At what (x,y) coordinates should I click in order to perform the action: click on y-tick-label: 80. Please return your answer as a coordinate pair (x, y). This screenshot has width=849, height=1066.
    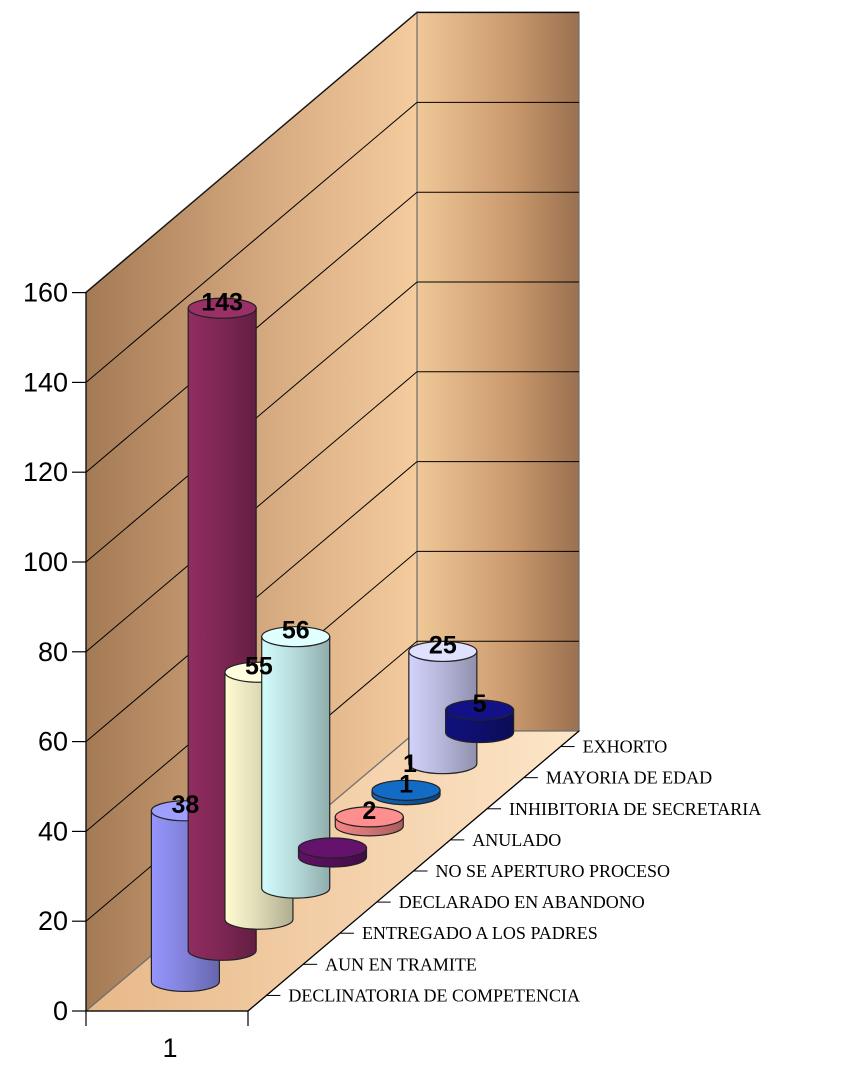
    Looking at the image, I should click on (53, 652).